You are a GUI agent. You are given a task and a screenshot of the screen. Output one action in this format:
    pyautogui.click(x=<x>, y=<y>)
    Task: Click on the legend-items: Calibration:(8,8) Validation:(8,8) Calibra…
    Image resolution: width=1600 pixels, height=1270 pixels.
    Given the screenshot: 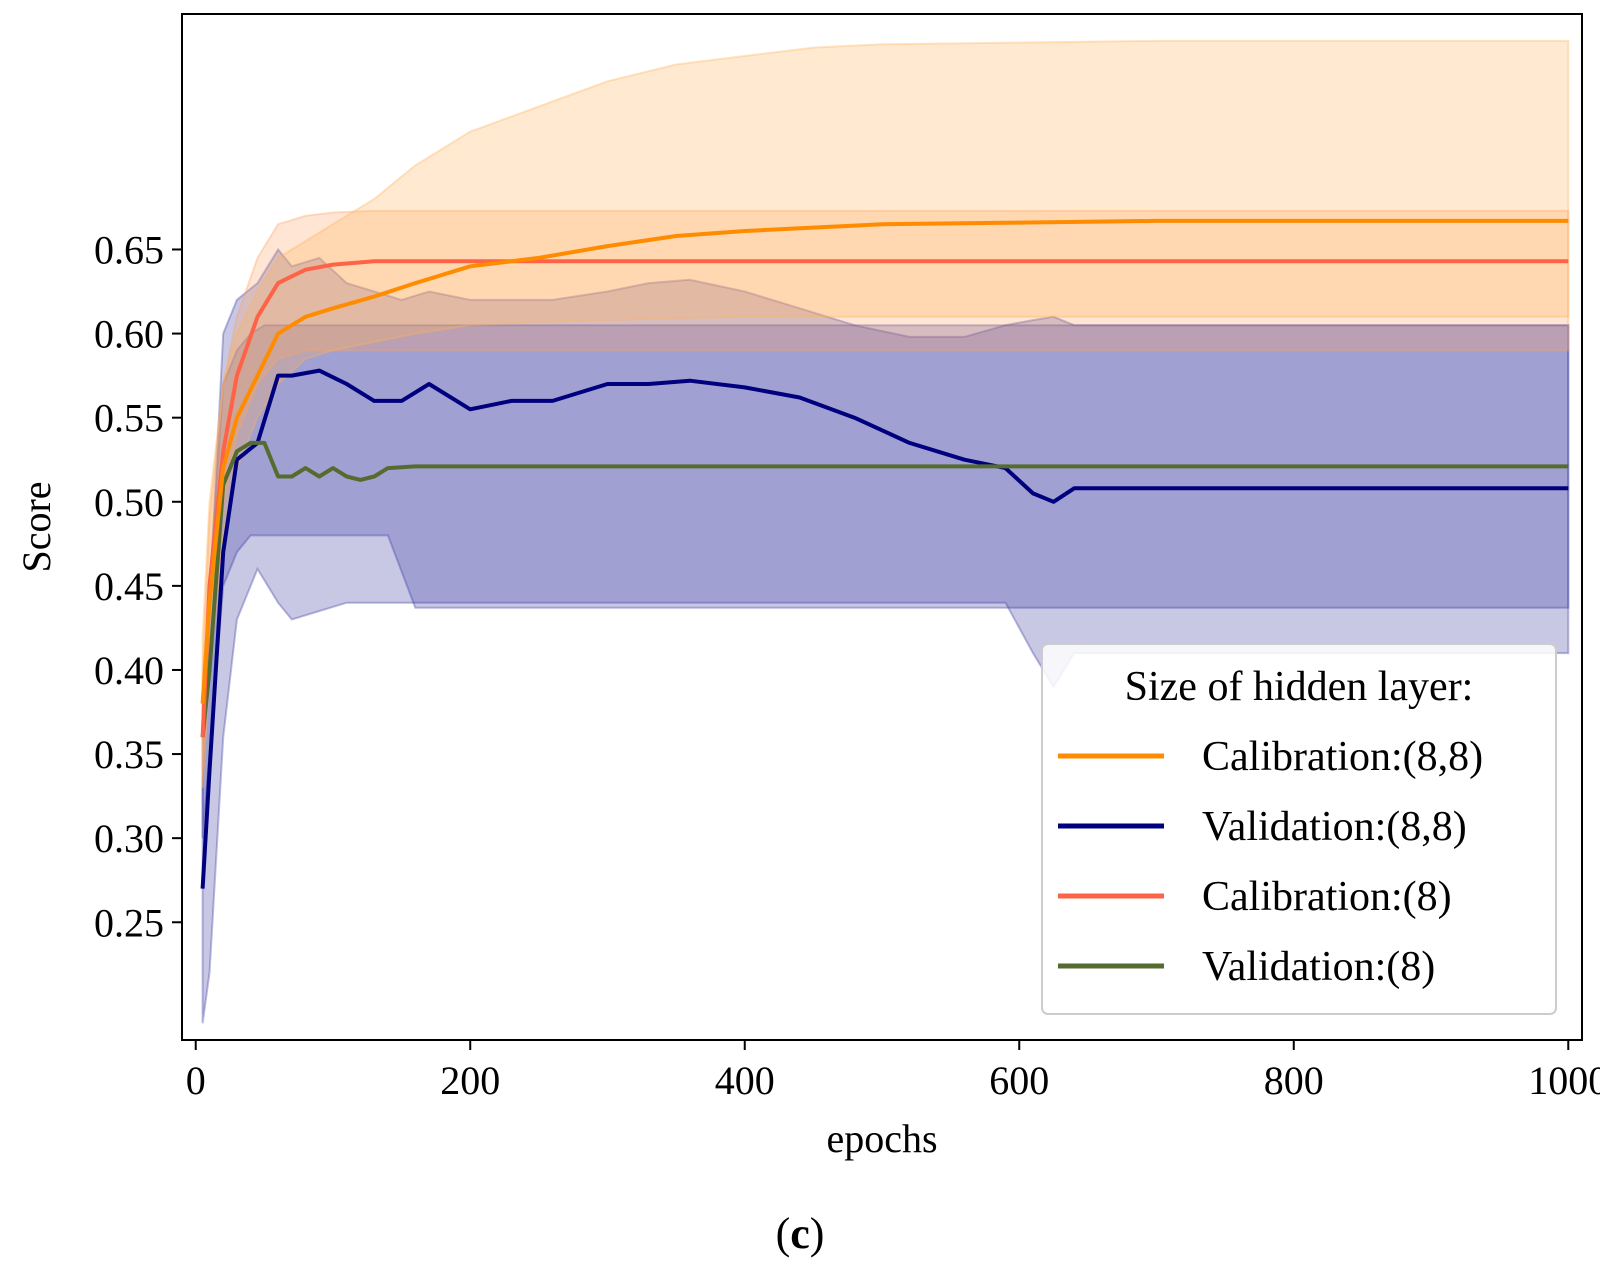 What is the action you would take?
    pyautogui.click(x=1270, y=862)
    